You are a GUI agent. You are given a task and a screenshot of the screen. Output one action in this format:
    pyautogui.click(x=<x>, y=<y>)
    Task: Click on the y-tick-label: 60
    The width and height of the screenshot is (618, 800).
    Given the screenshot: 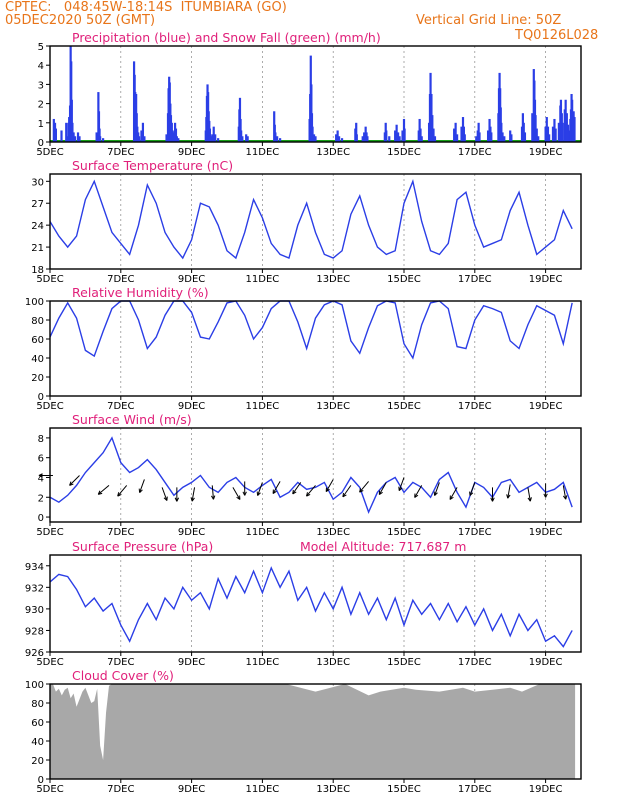 What is the action you would take?
    pyautogui.click(x=37, y=723)
    